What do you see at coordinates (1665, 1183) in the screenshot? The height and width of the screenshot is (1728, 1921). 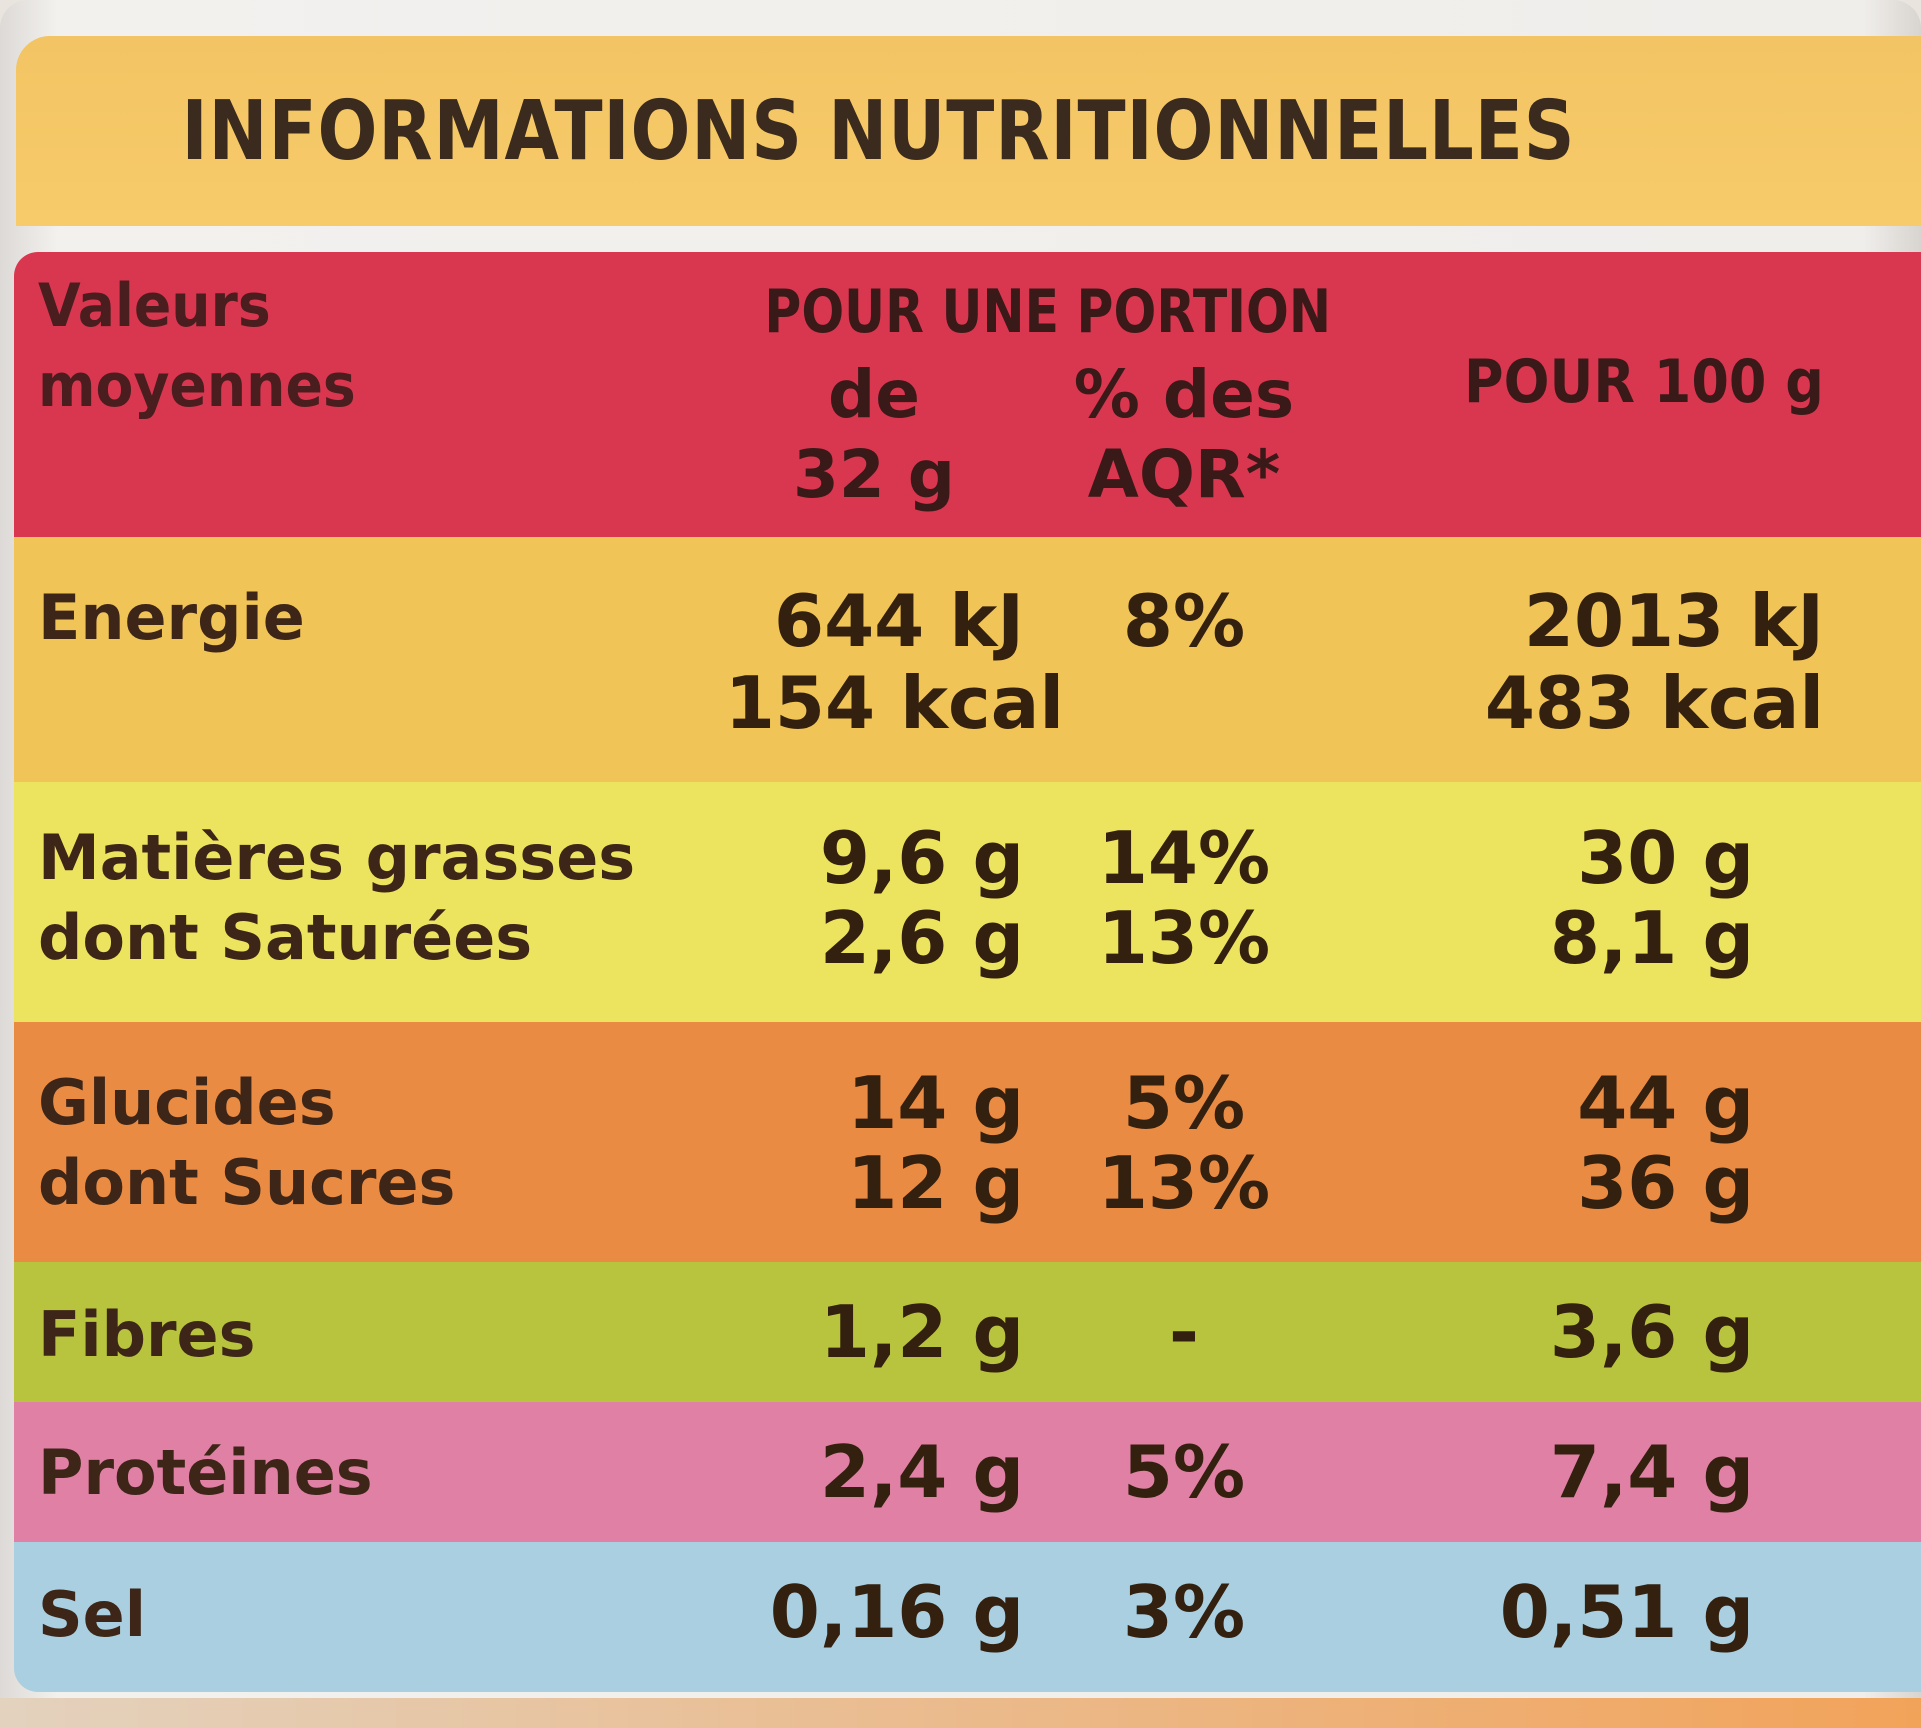 I see `sugars-per100: 36 g` at bounding box center [1665, 1183].